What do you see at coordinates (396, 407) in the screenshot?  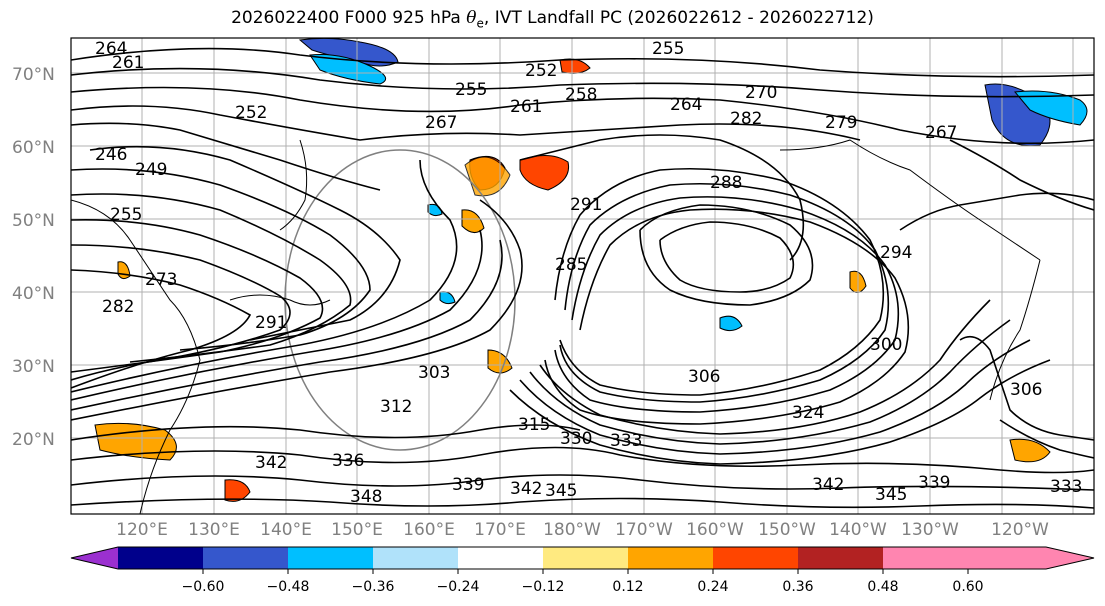 I see `contour-label: 312` at bounding box center [396, 407].